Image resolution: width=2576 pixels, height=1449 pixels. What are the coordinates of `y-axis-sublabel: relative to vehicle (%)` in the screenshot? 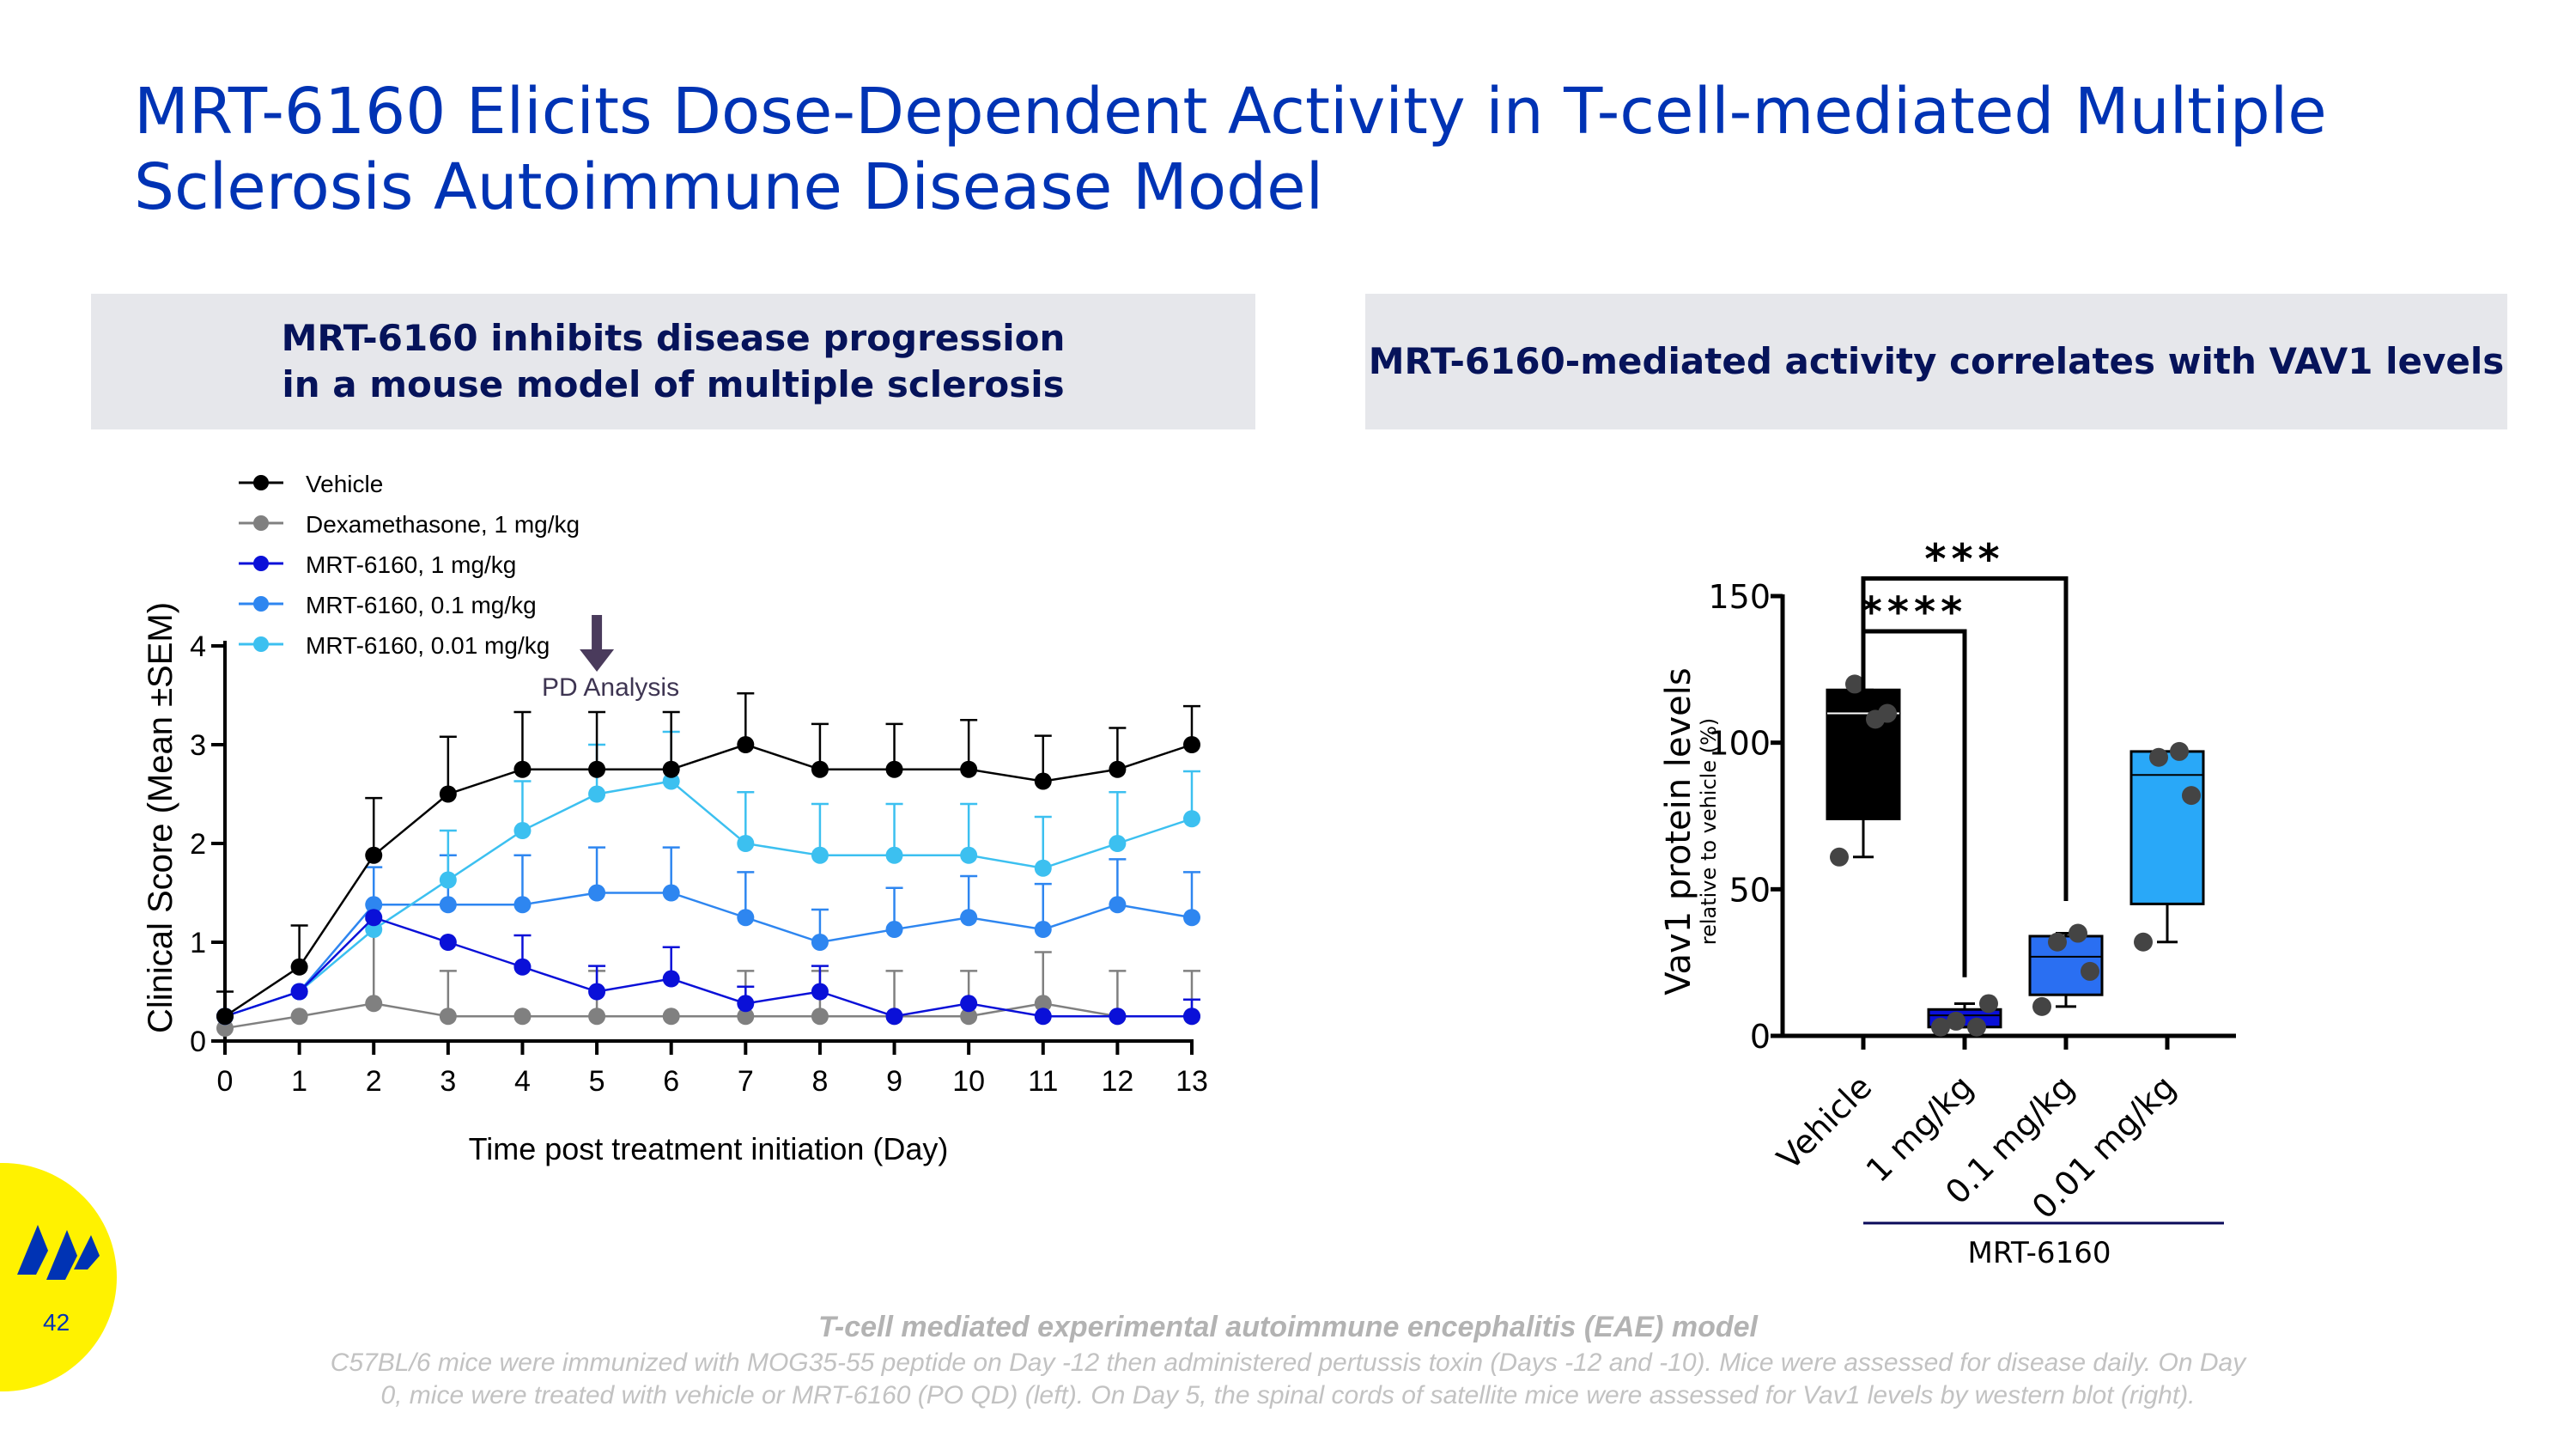 It's located at (1709, 832).